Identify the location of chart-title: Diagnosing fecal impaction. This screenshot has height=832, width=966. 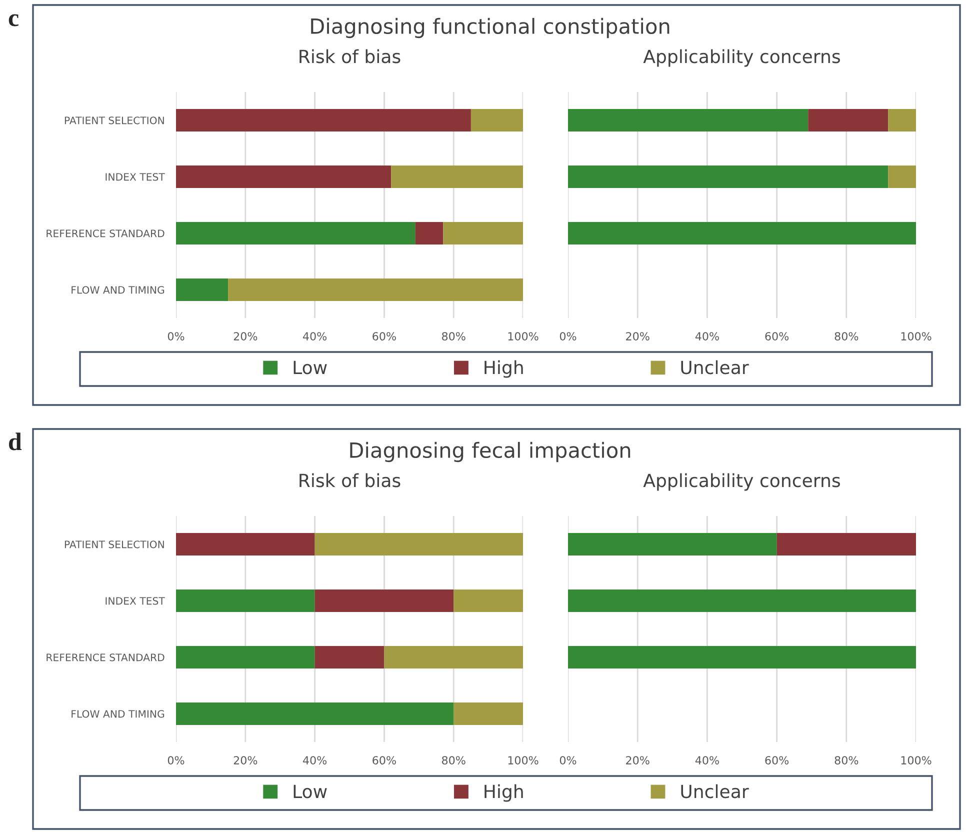
(490, 452).